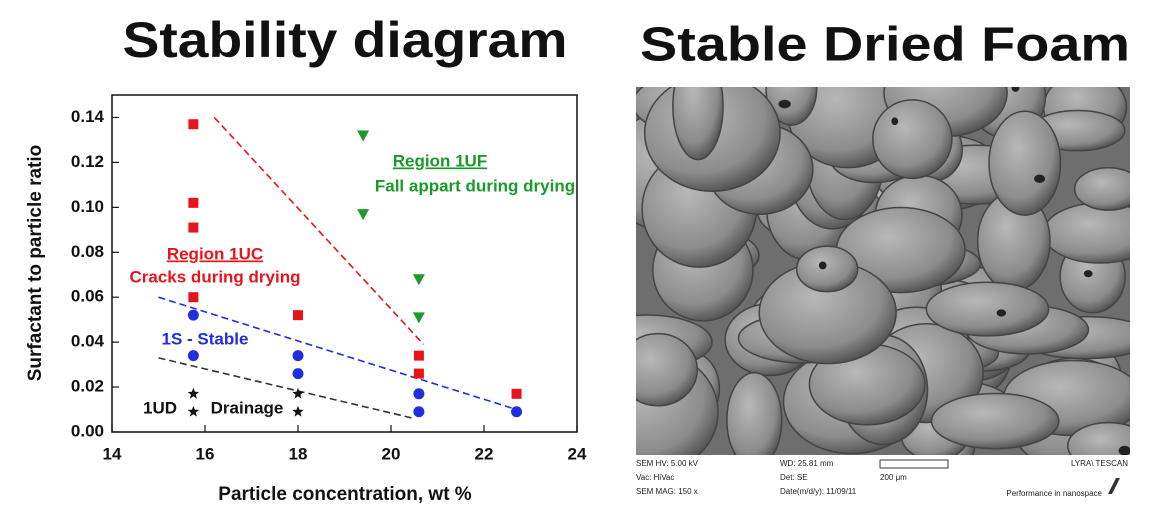 The width and height of the screenshot is (1150, 531). I want to click on x-tick-label: 24, so click(577, 453).